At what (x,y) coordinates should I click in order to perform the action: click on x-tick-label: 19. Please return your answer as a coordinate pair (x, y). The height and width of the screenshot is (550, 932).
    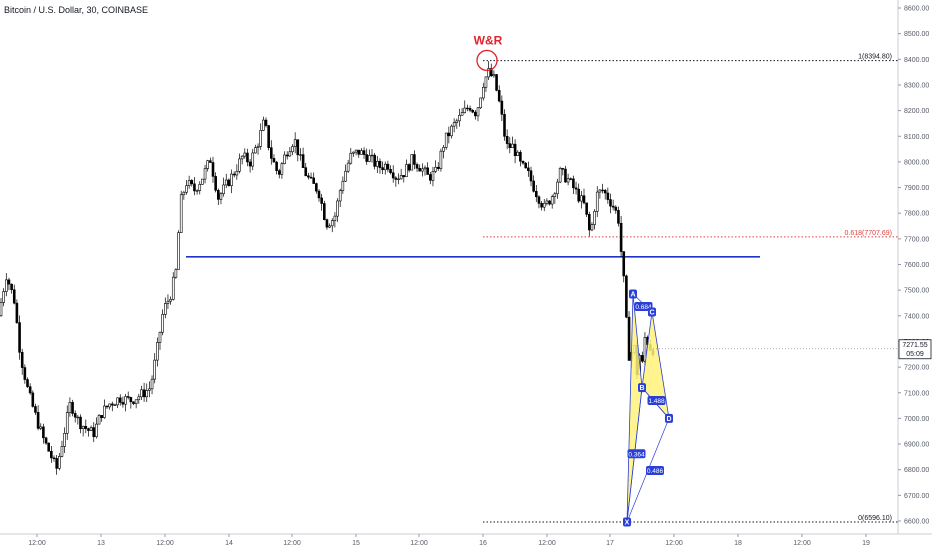
    Looking at the image, I should click on (866, 543).